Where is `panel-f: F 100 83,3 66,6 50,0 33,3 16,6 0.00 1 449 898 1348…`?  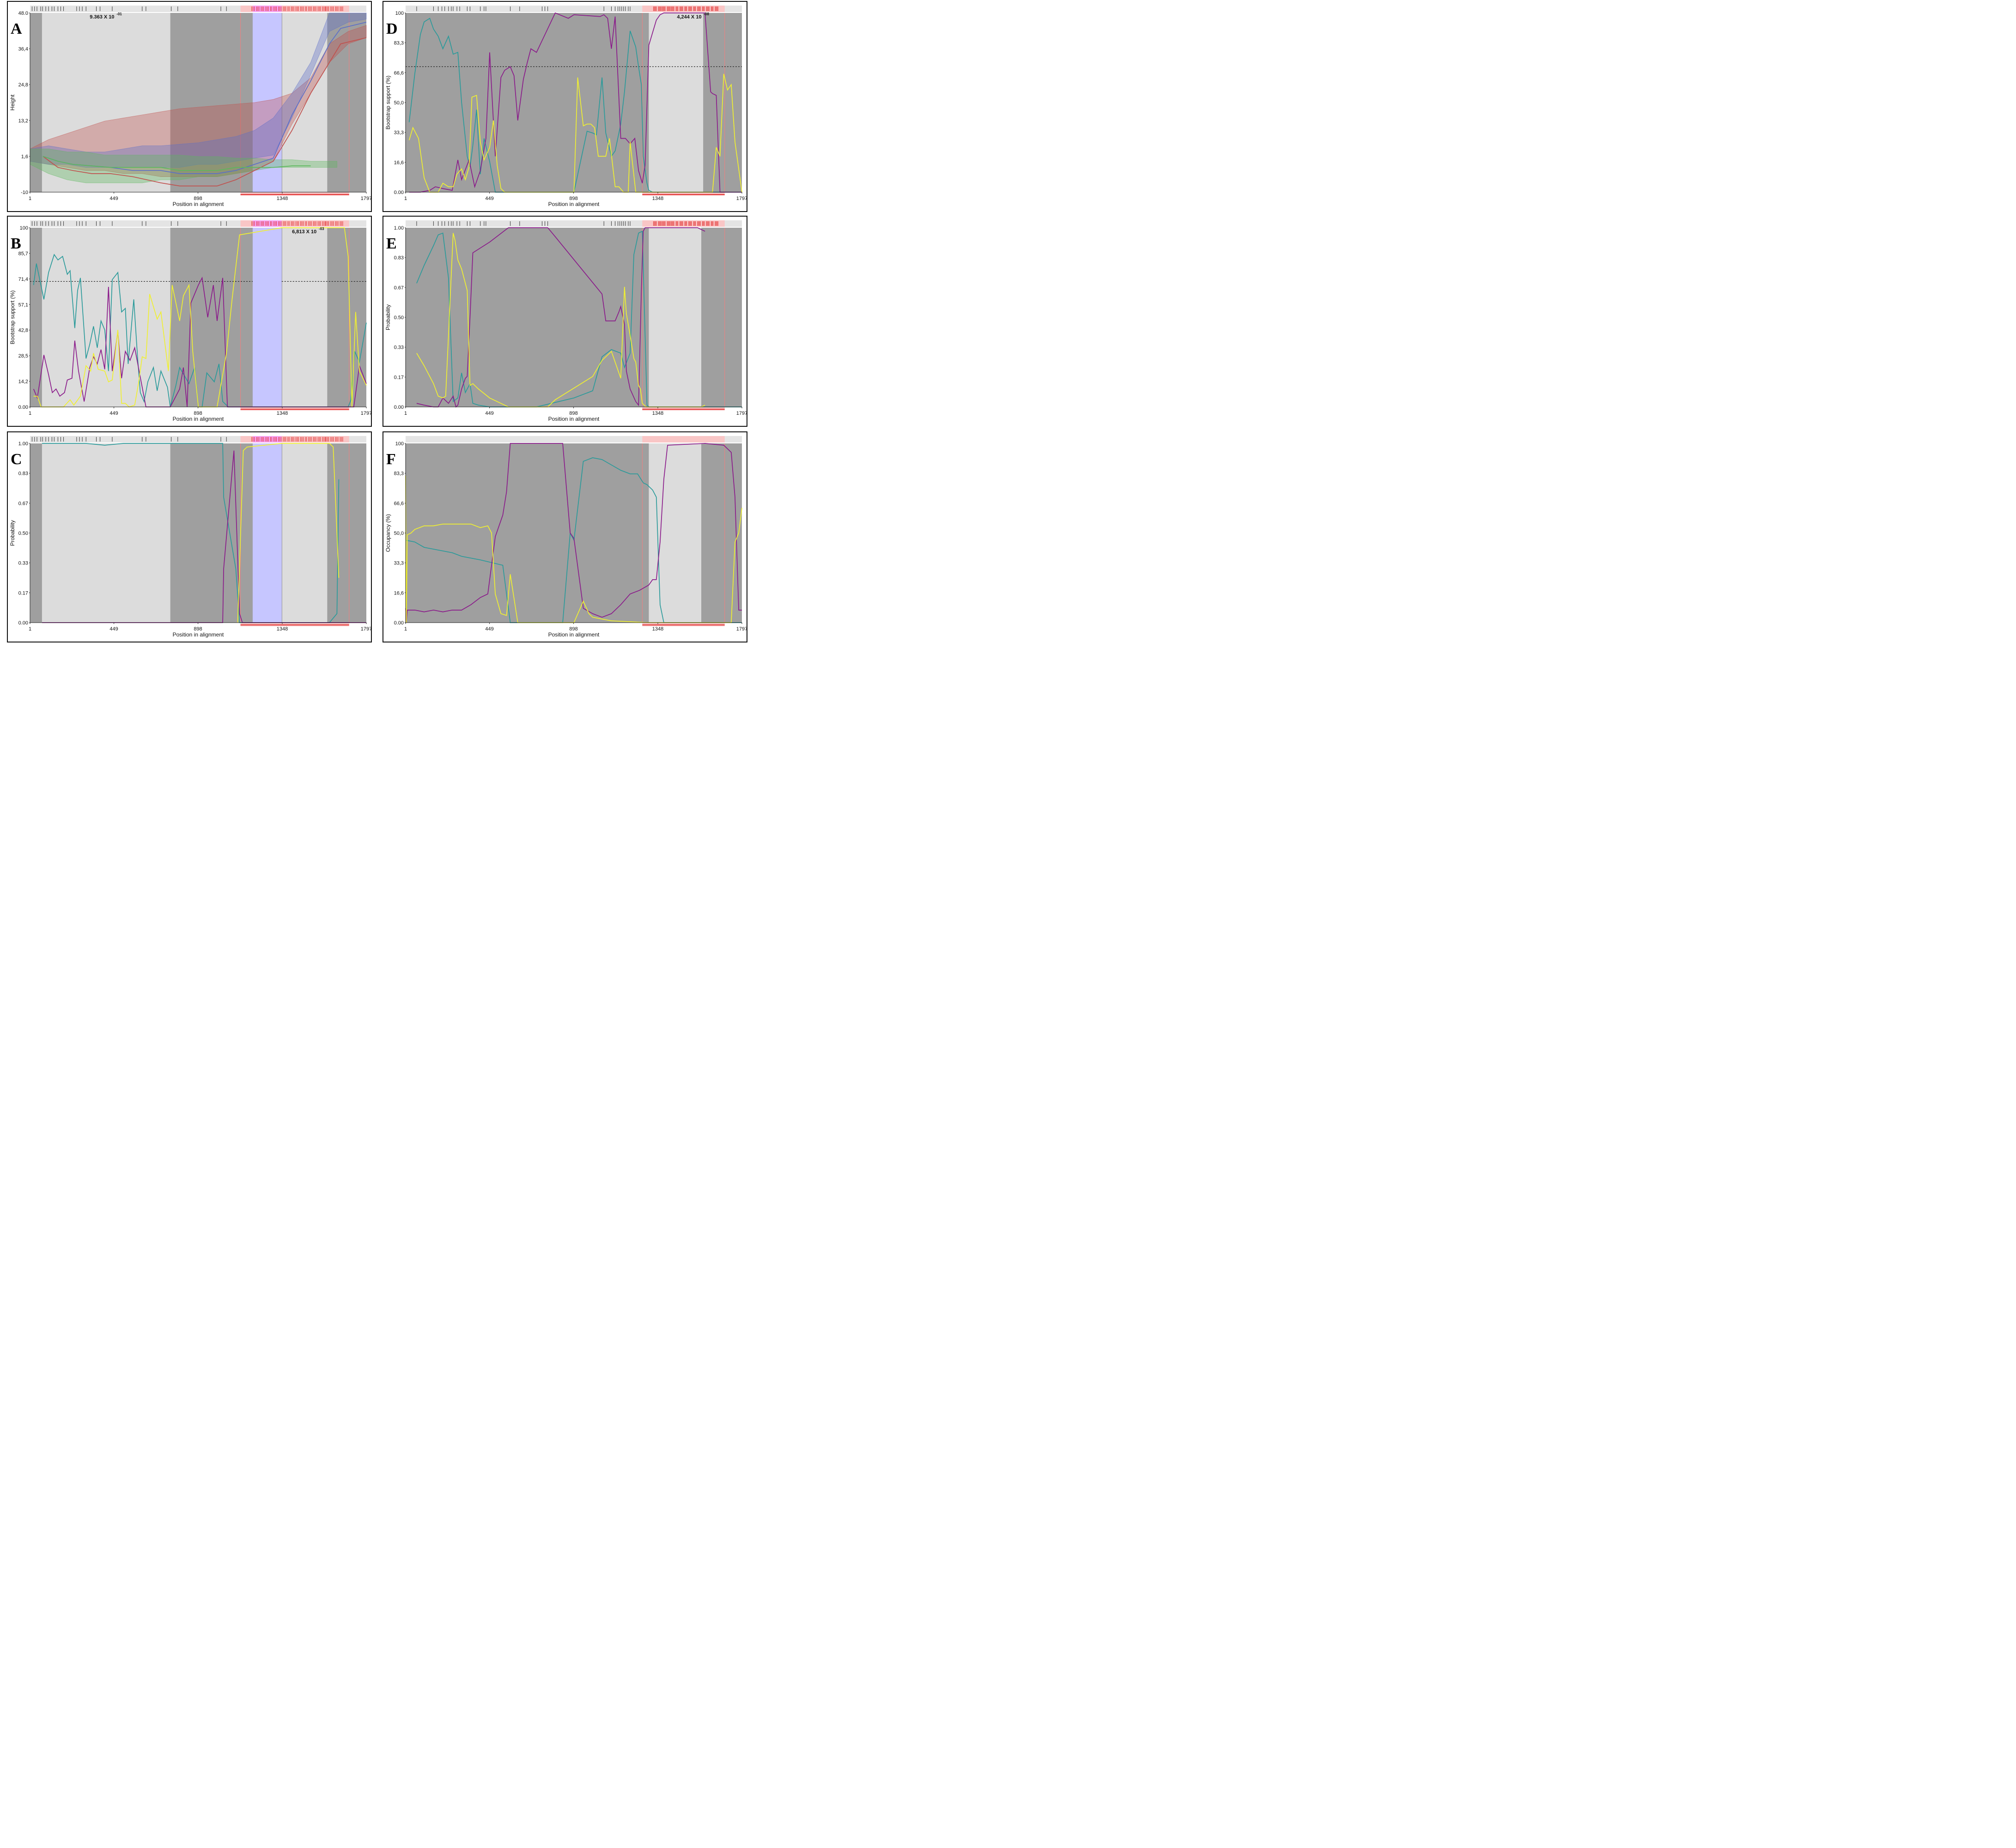 panel-f: F 100 83,3 66,6 50,0 33,3 16,6 0.00 1 449 898 1348… is located at coordinates (565, 536).